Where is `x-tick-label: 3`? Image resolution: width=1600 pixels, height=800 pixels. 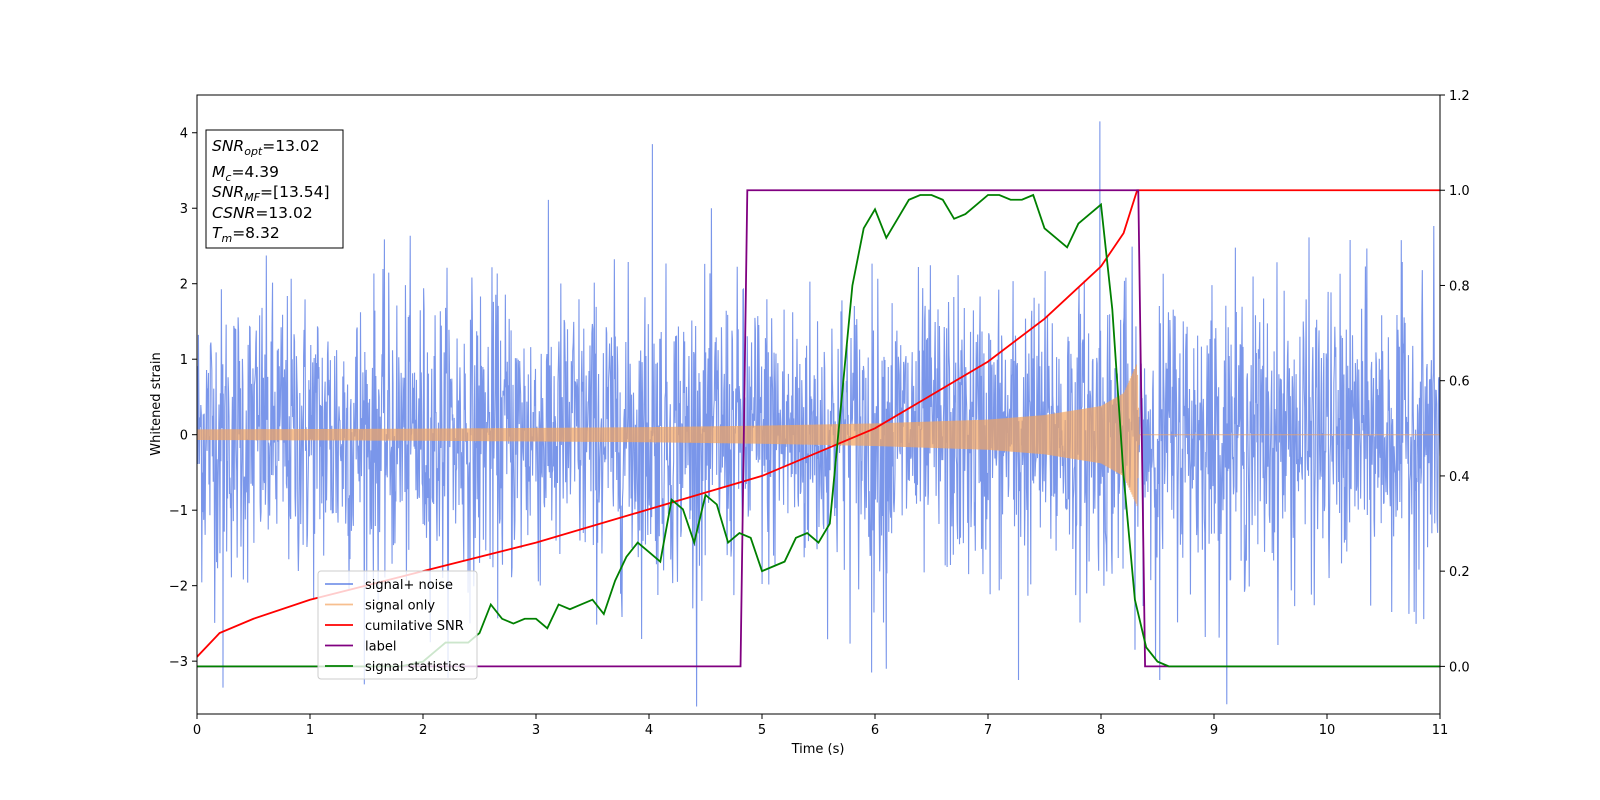
x-tick-label: 3 is located at coordinates (536, 730).